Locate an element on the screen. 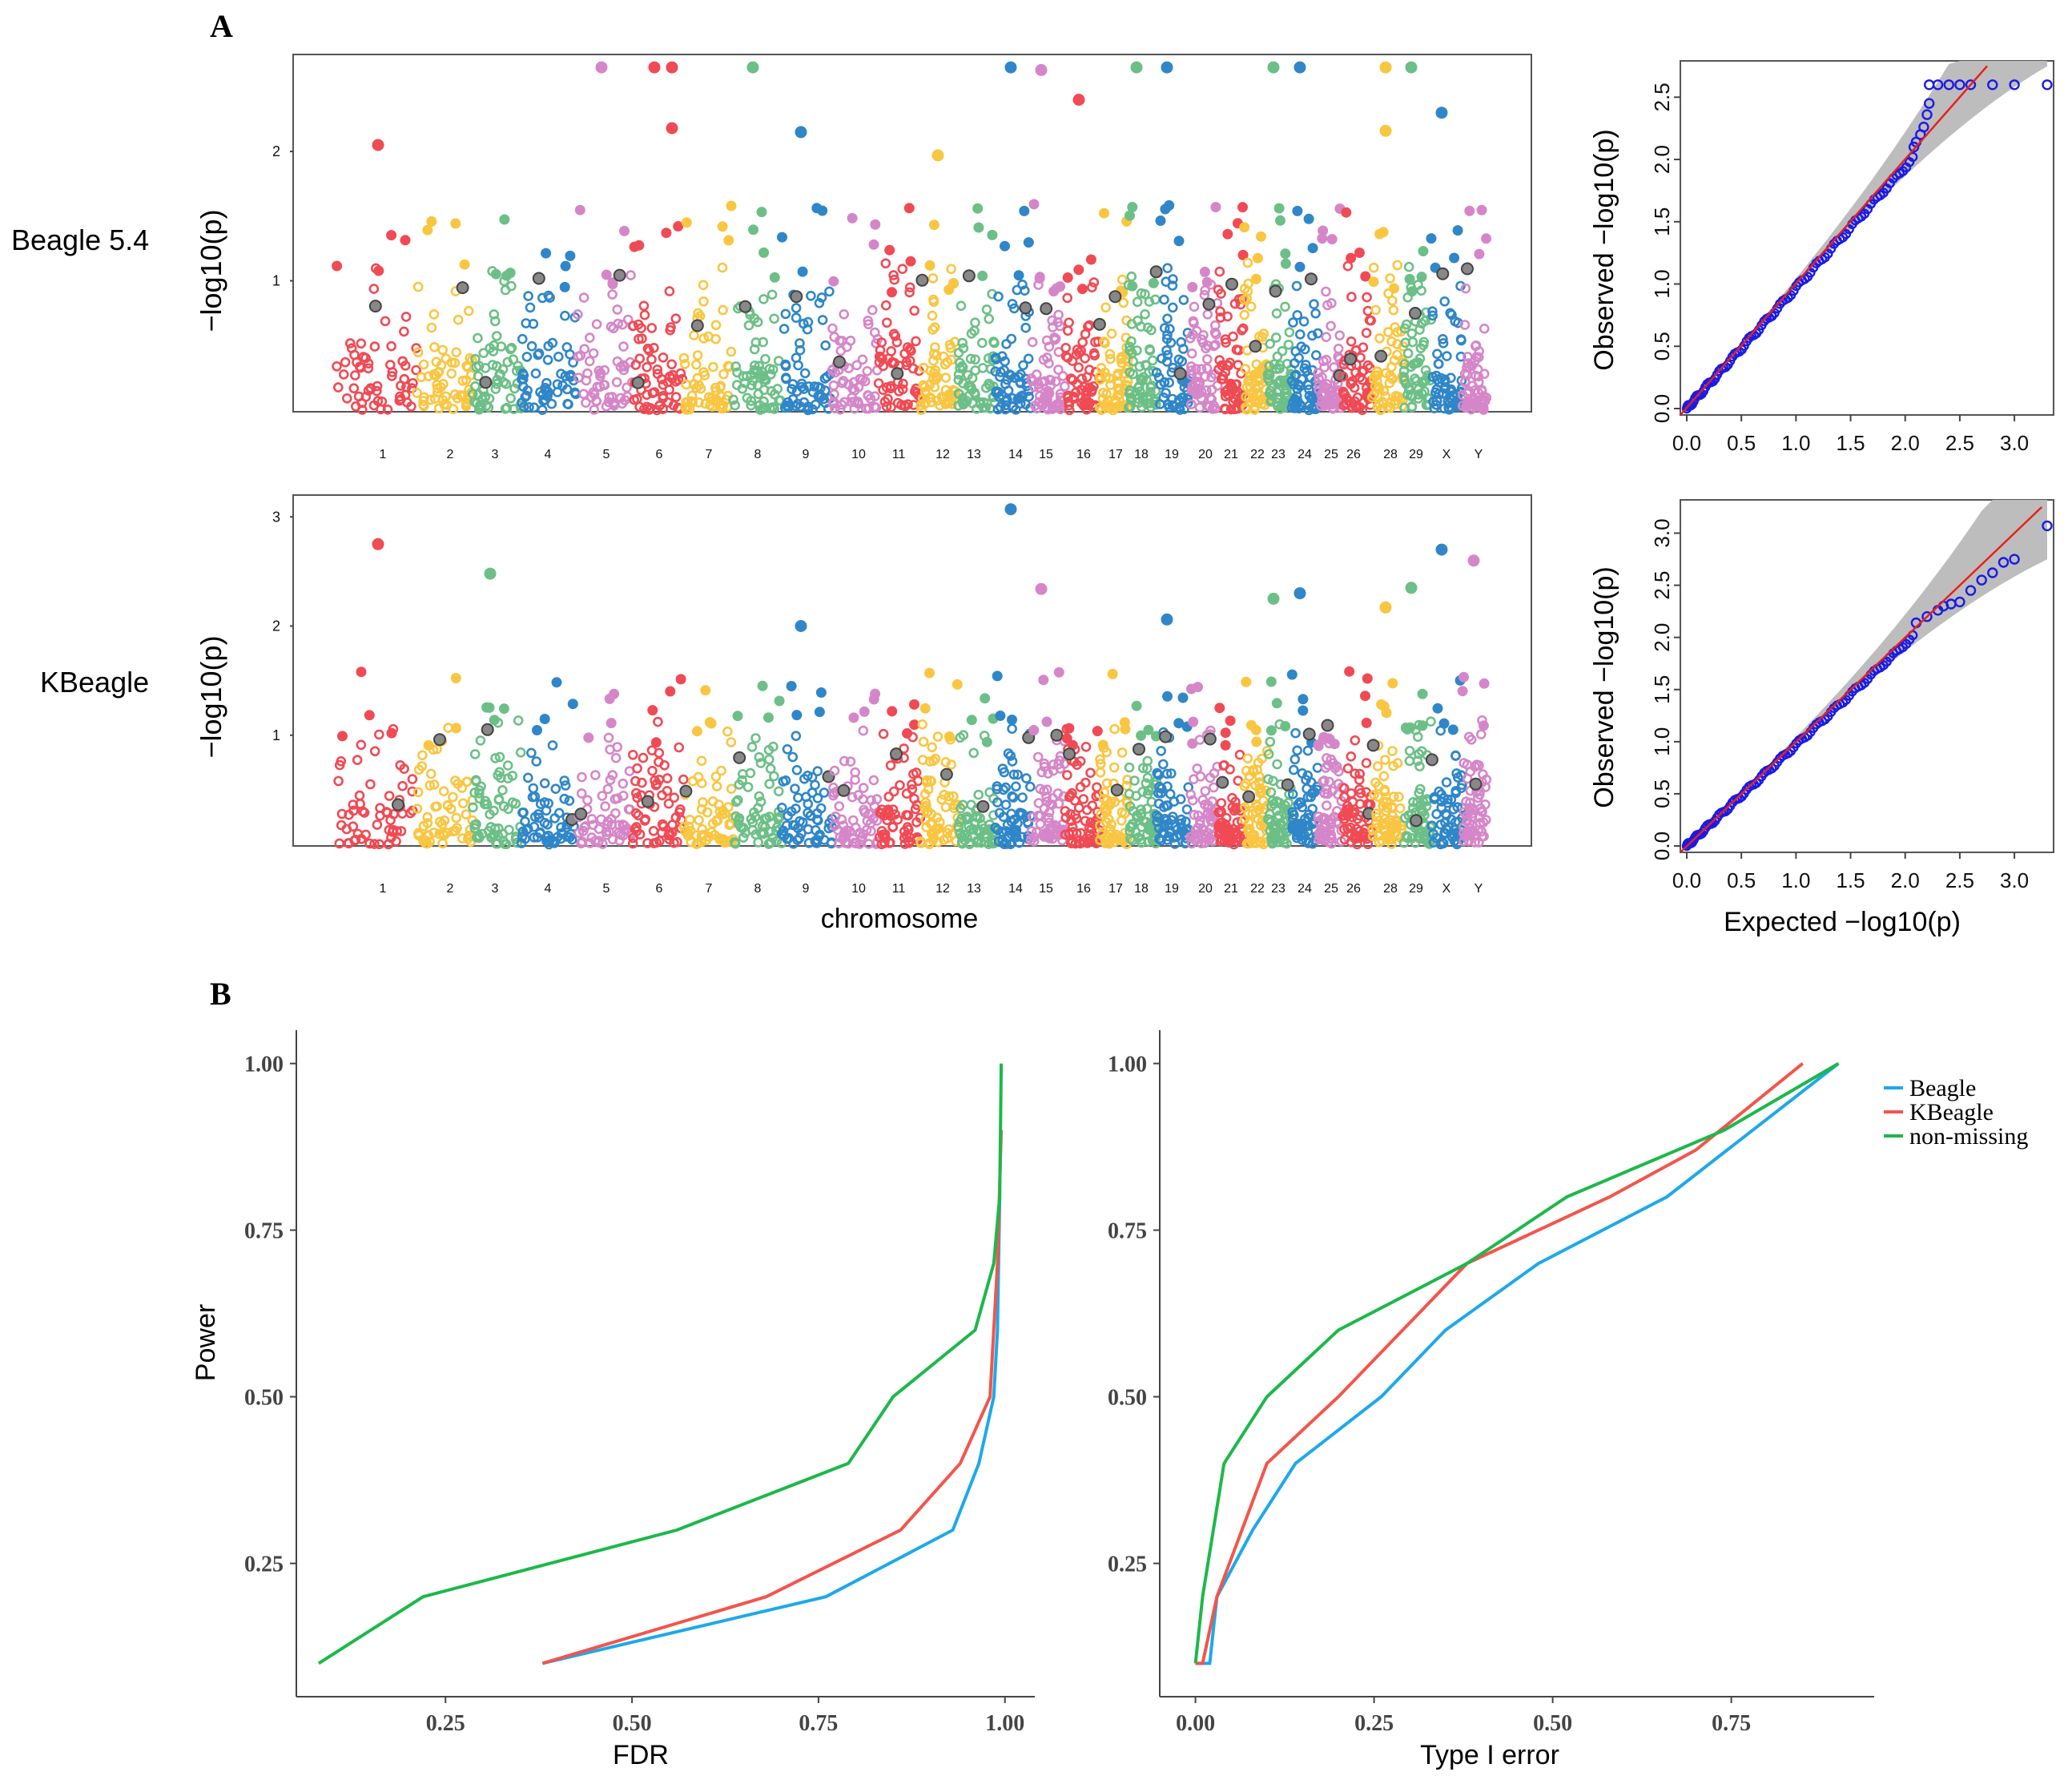 The height and width of the screenshot is (1780, 2072). chromosome-label-24: 24 is located at coordinates (1305, 889).